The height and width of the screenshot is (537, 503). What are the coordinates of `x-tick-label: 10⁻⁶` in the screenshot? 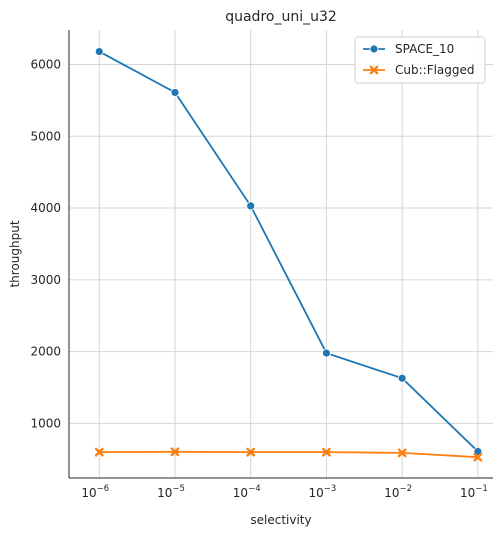 It's located at (95, 492).